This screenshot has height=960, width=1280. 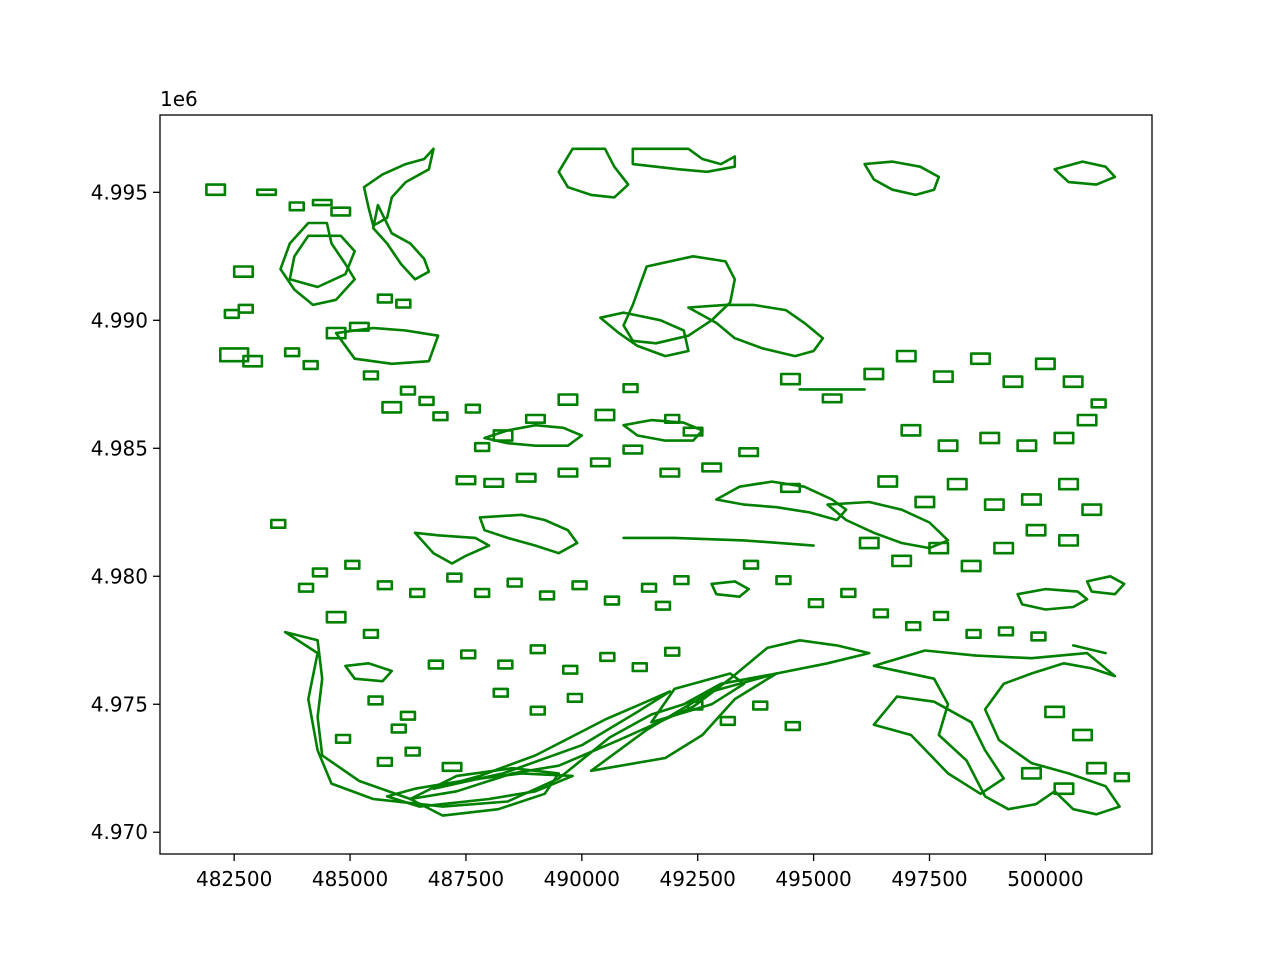 I want to click on x-tick-label: 495000, so click(x=813, y=879).